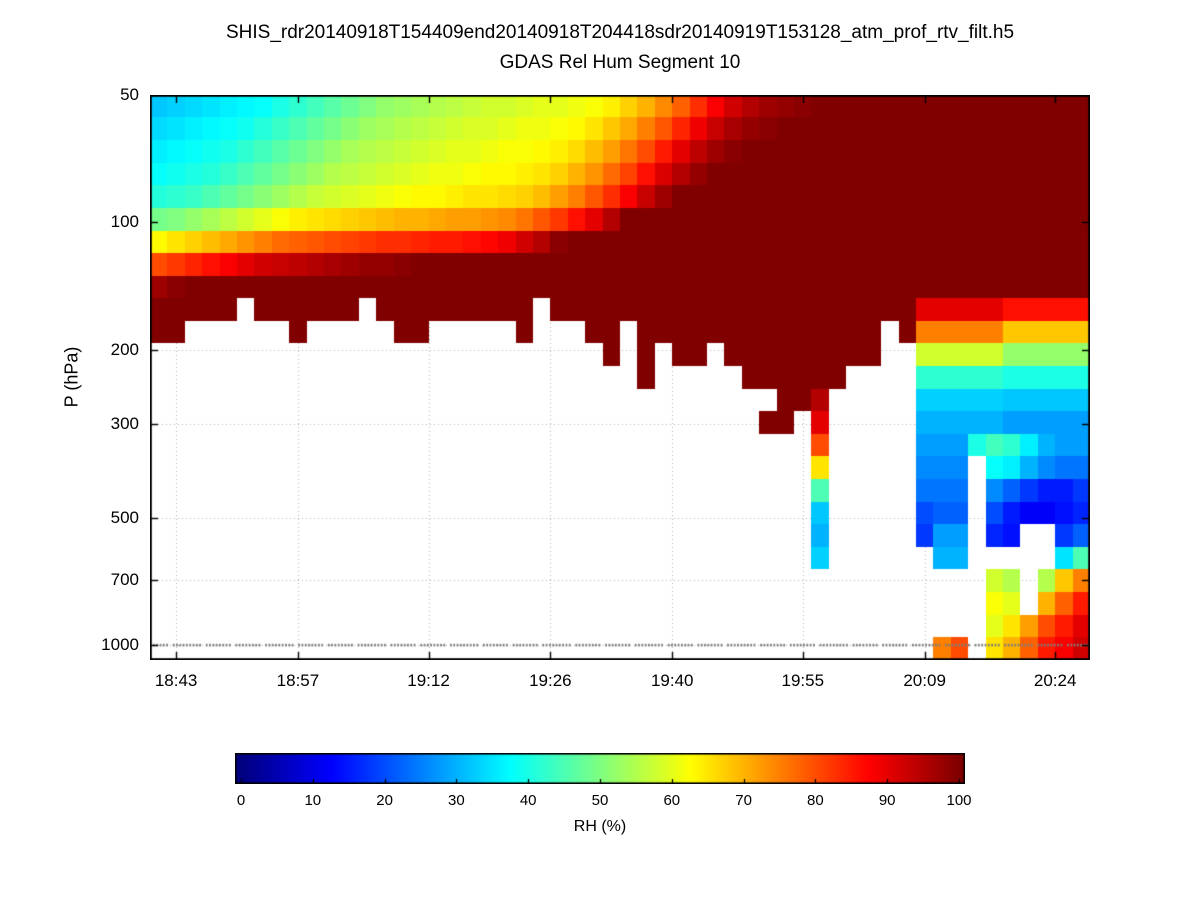 The height and width of the screenshot is (900, 1200). Describe the element at coordinates (803, 680) in the screenshot. I see `x-tick-label: 19:55` at that location.